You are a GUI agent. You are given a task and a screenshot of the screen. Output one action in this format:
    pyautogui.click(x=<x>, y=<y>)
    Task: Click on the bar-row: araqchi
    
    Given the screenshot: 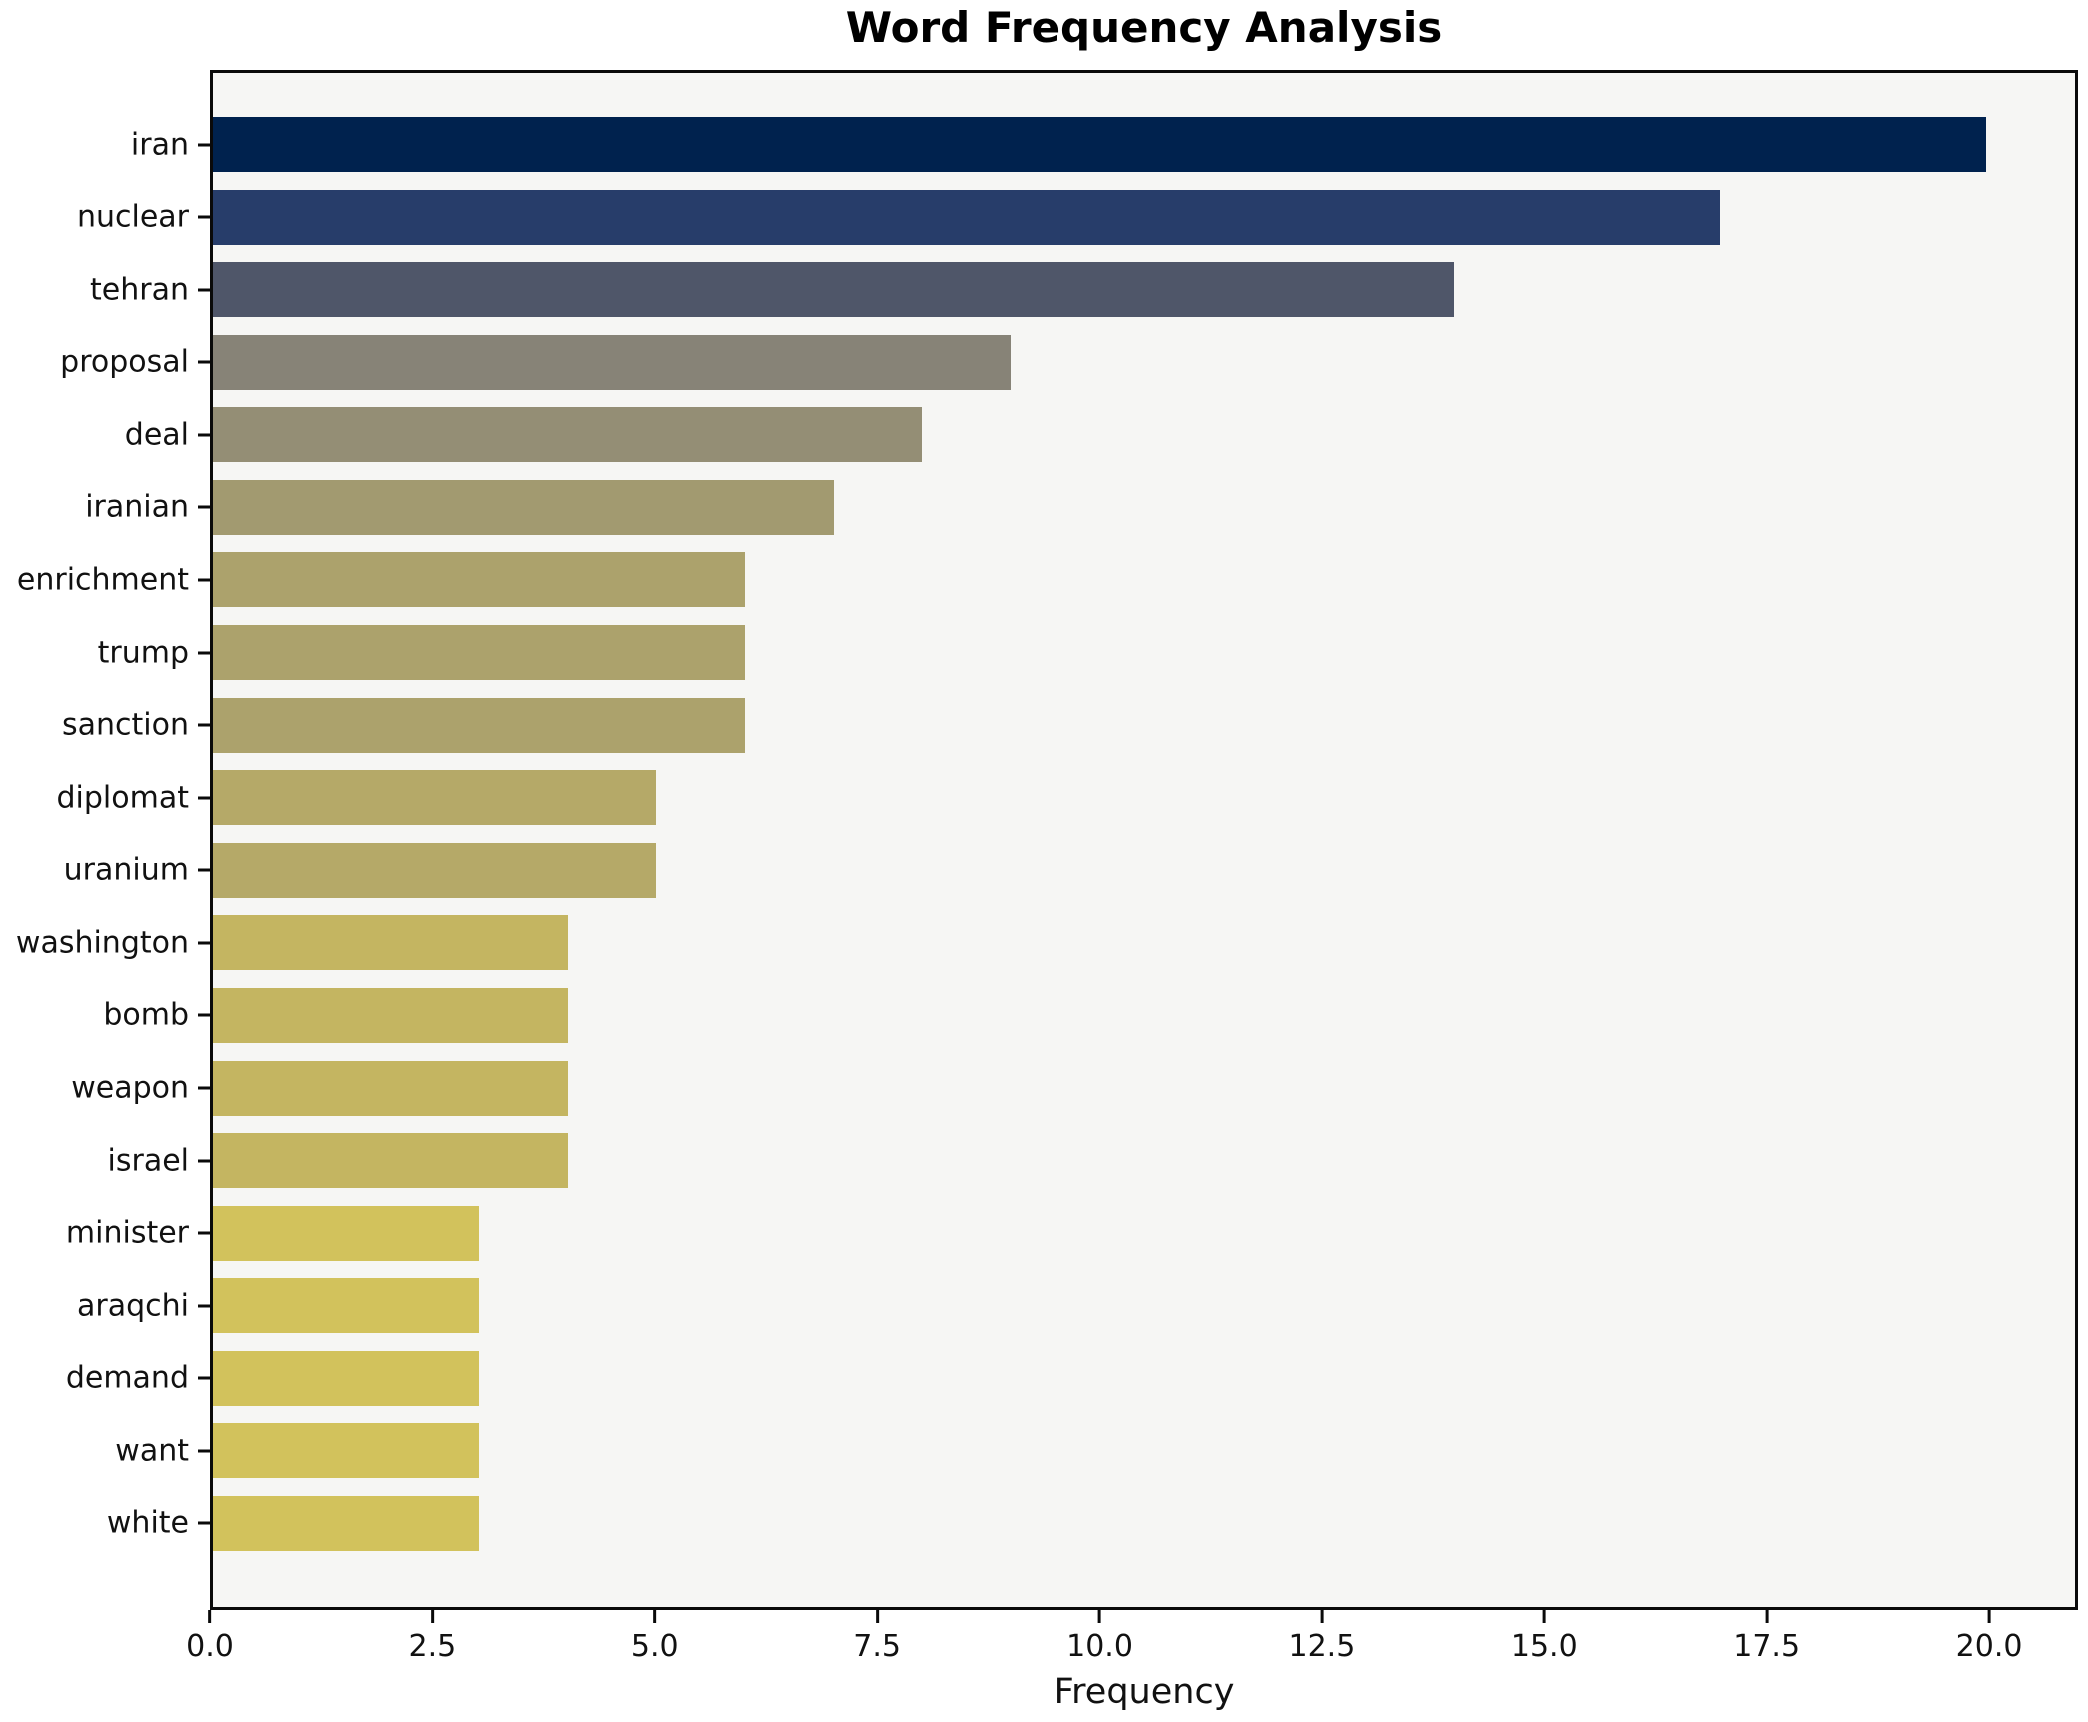 What is the action you would take?
    pyautogui.click(x=1076, y=1306)
    